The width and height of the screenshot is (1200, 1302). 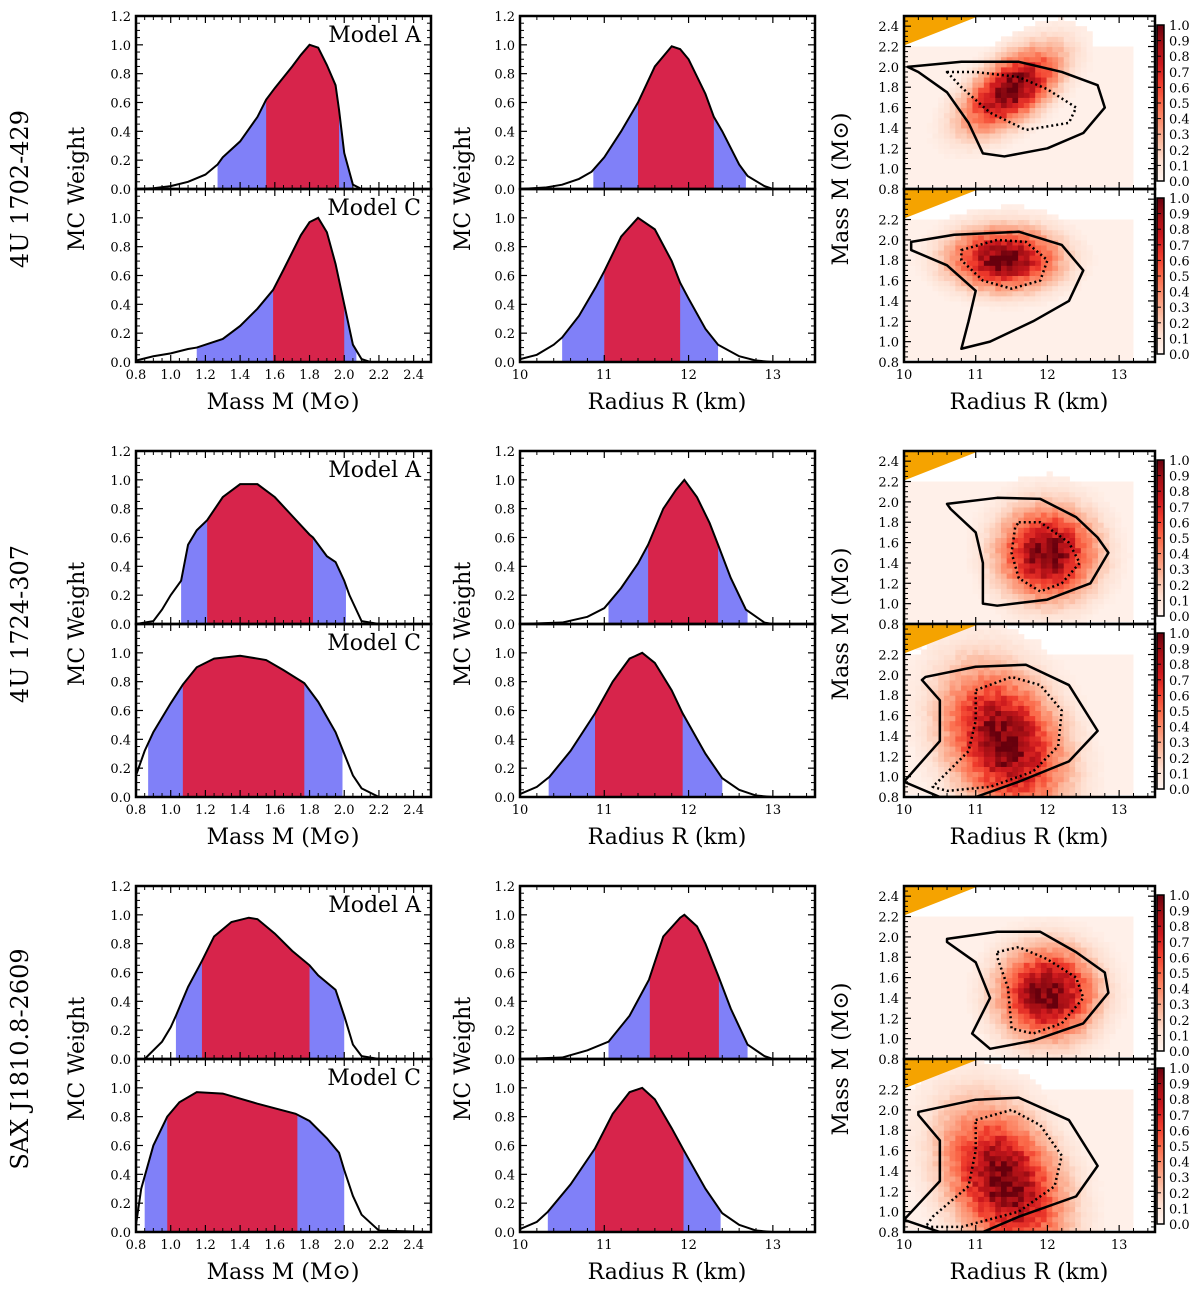 I want to click on x-tick-label: 1.8, so click(x=309, y=810).